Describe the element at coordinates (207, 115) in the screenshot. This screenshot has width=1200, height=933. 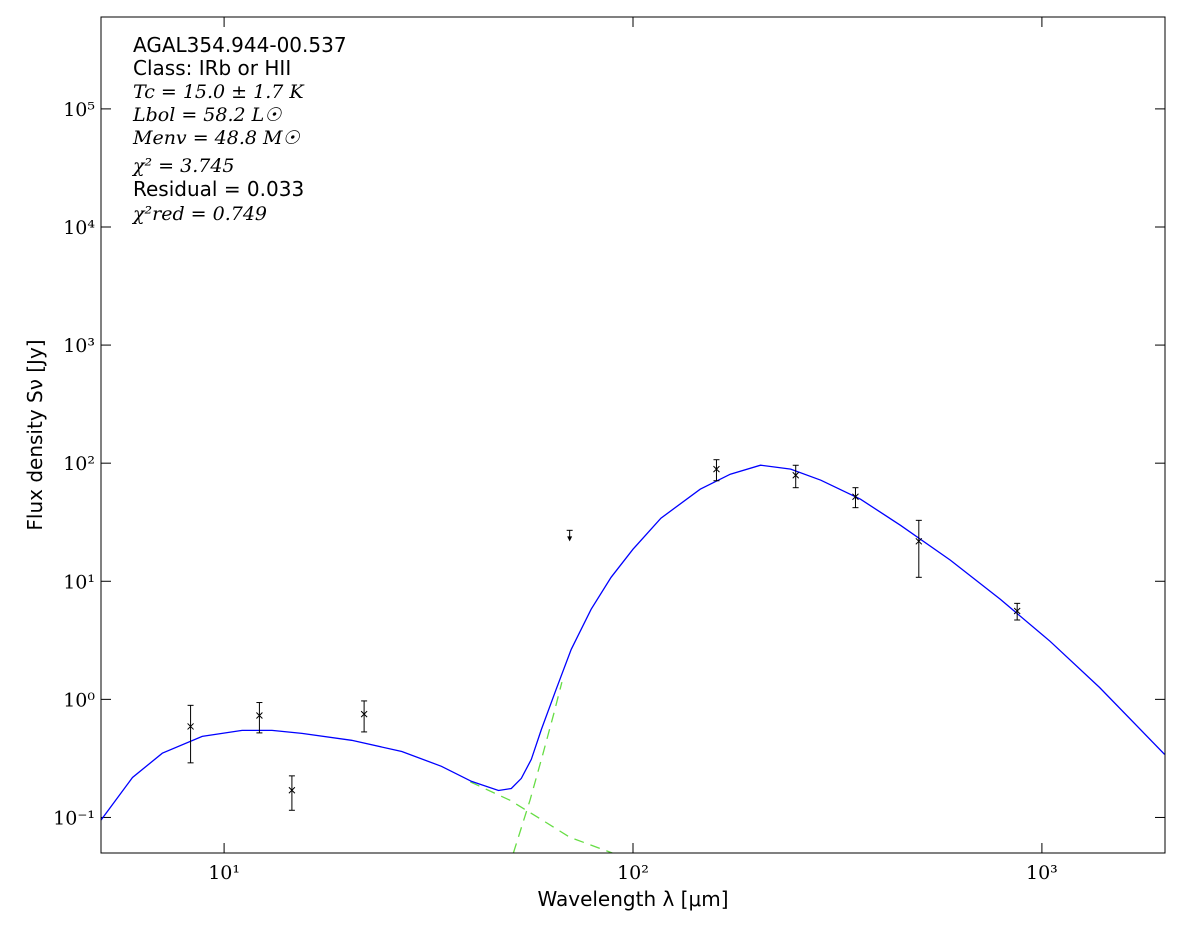
I see `annotation: Lbol = 58.2 L☉` at that location.